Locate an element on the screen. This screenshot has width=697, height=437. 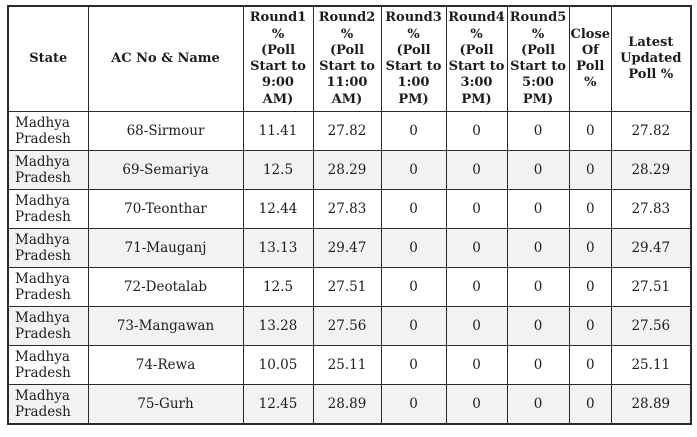
column-header-2: AC No & Name is located at coordinates (165, 58).